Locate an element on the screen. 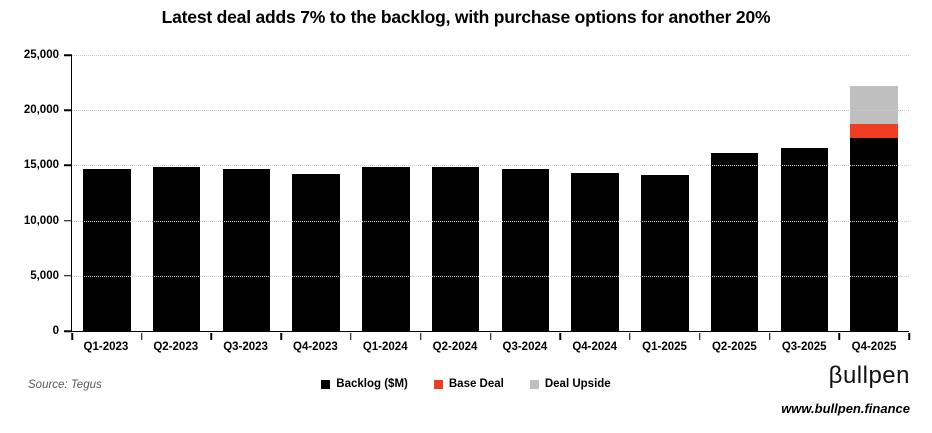 This screenshot has height=433, width=932. x-axis-label: Q2-2025 is located at coordinates (734, 347).